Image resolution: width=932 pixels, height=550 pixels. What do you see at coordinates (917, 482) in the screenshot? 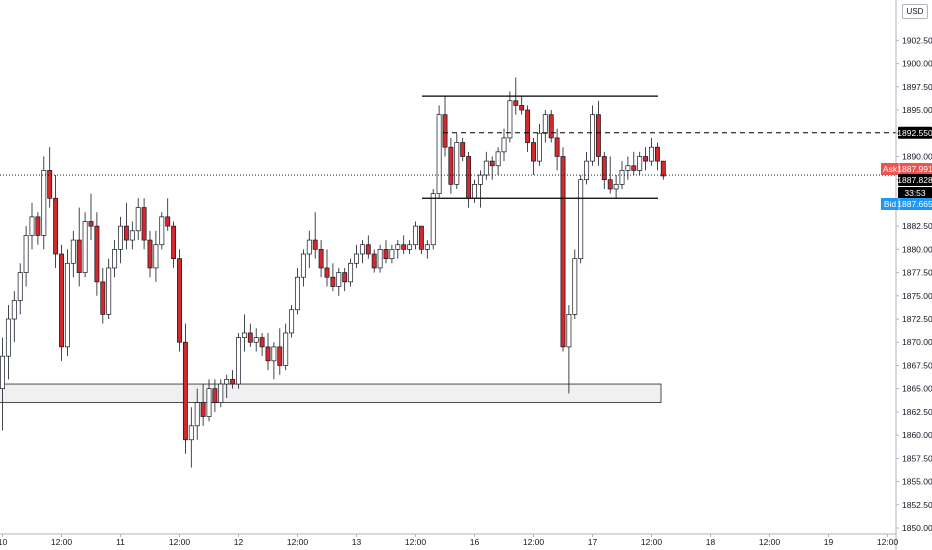
I see `y-tick-label: 1855.000` at bounding box center [917, 482].